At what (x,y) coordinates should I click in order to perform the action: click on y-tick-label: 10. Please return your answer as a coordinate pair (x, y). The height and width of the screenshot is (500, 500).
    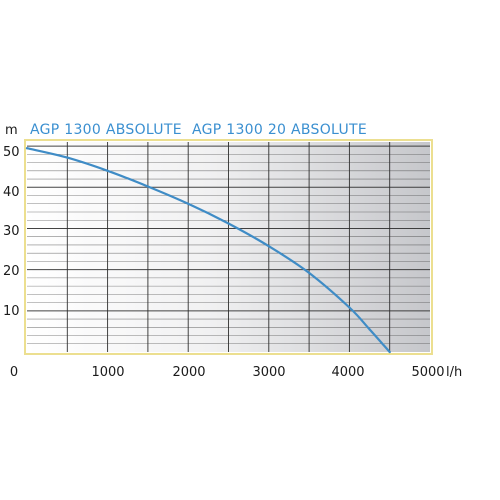
    Looking at the image, I should click on (11, 311).